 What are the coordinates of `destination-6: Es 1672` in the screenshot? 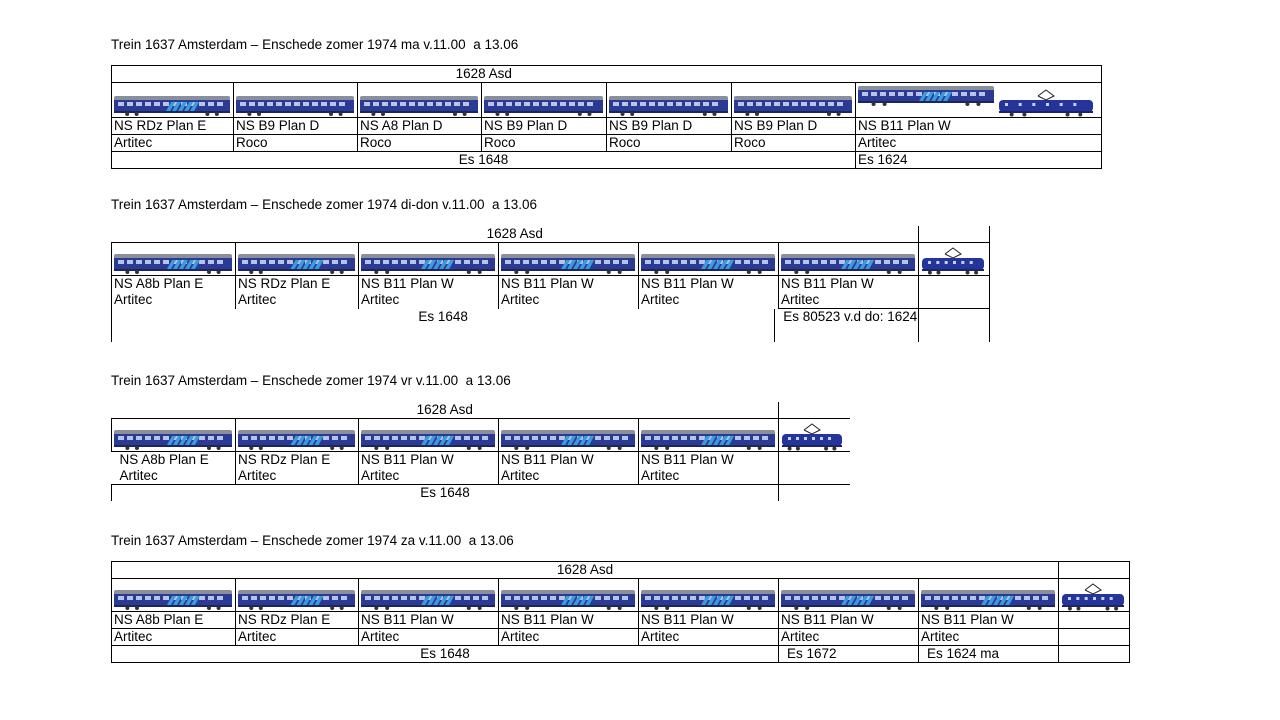 It's located at (848, 654).